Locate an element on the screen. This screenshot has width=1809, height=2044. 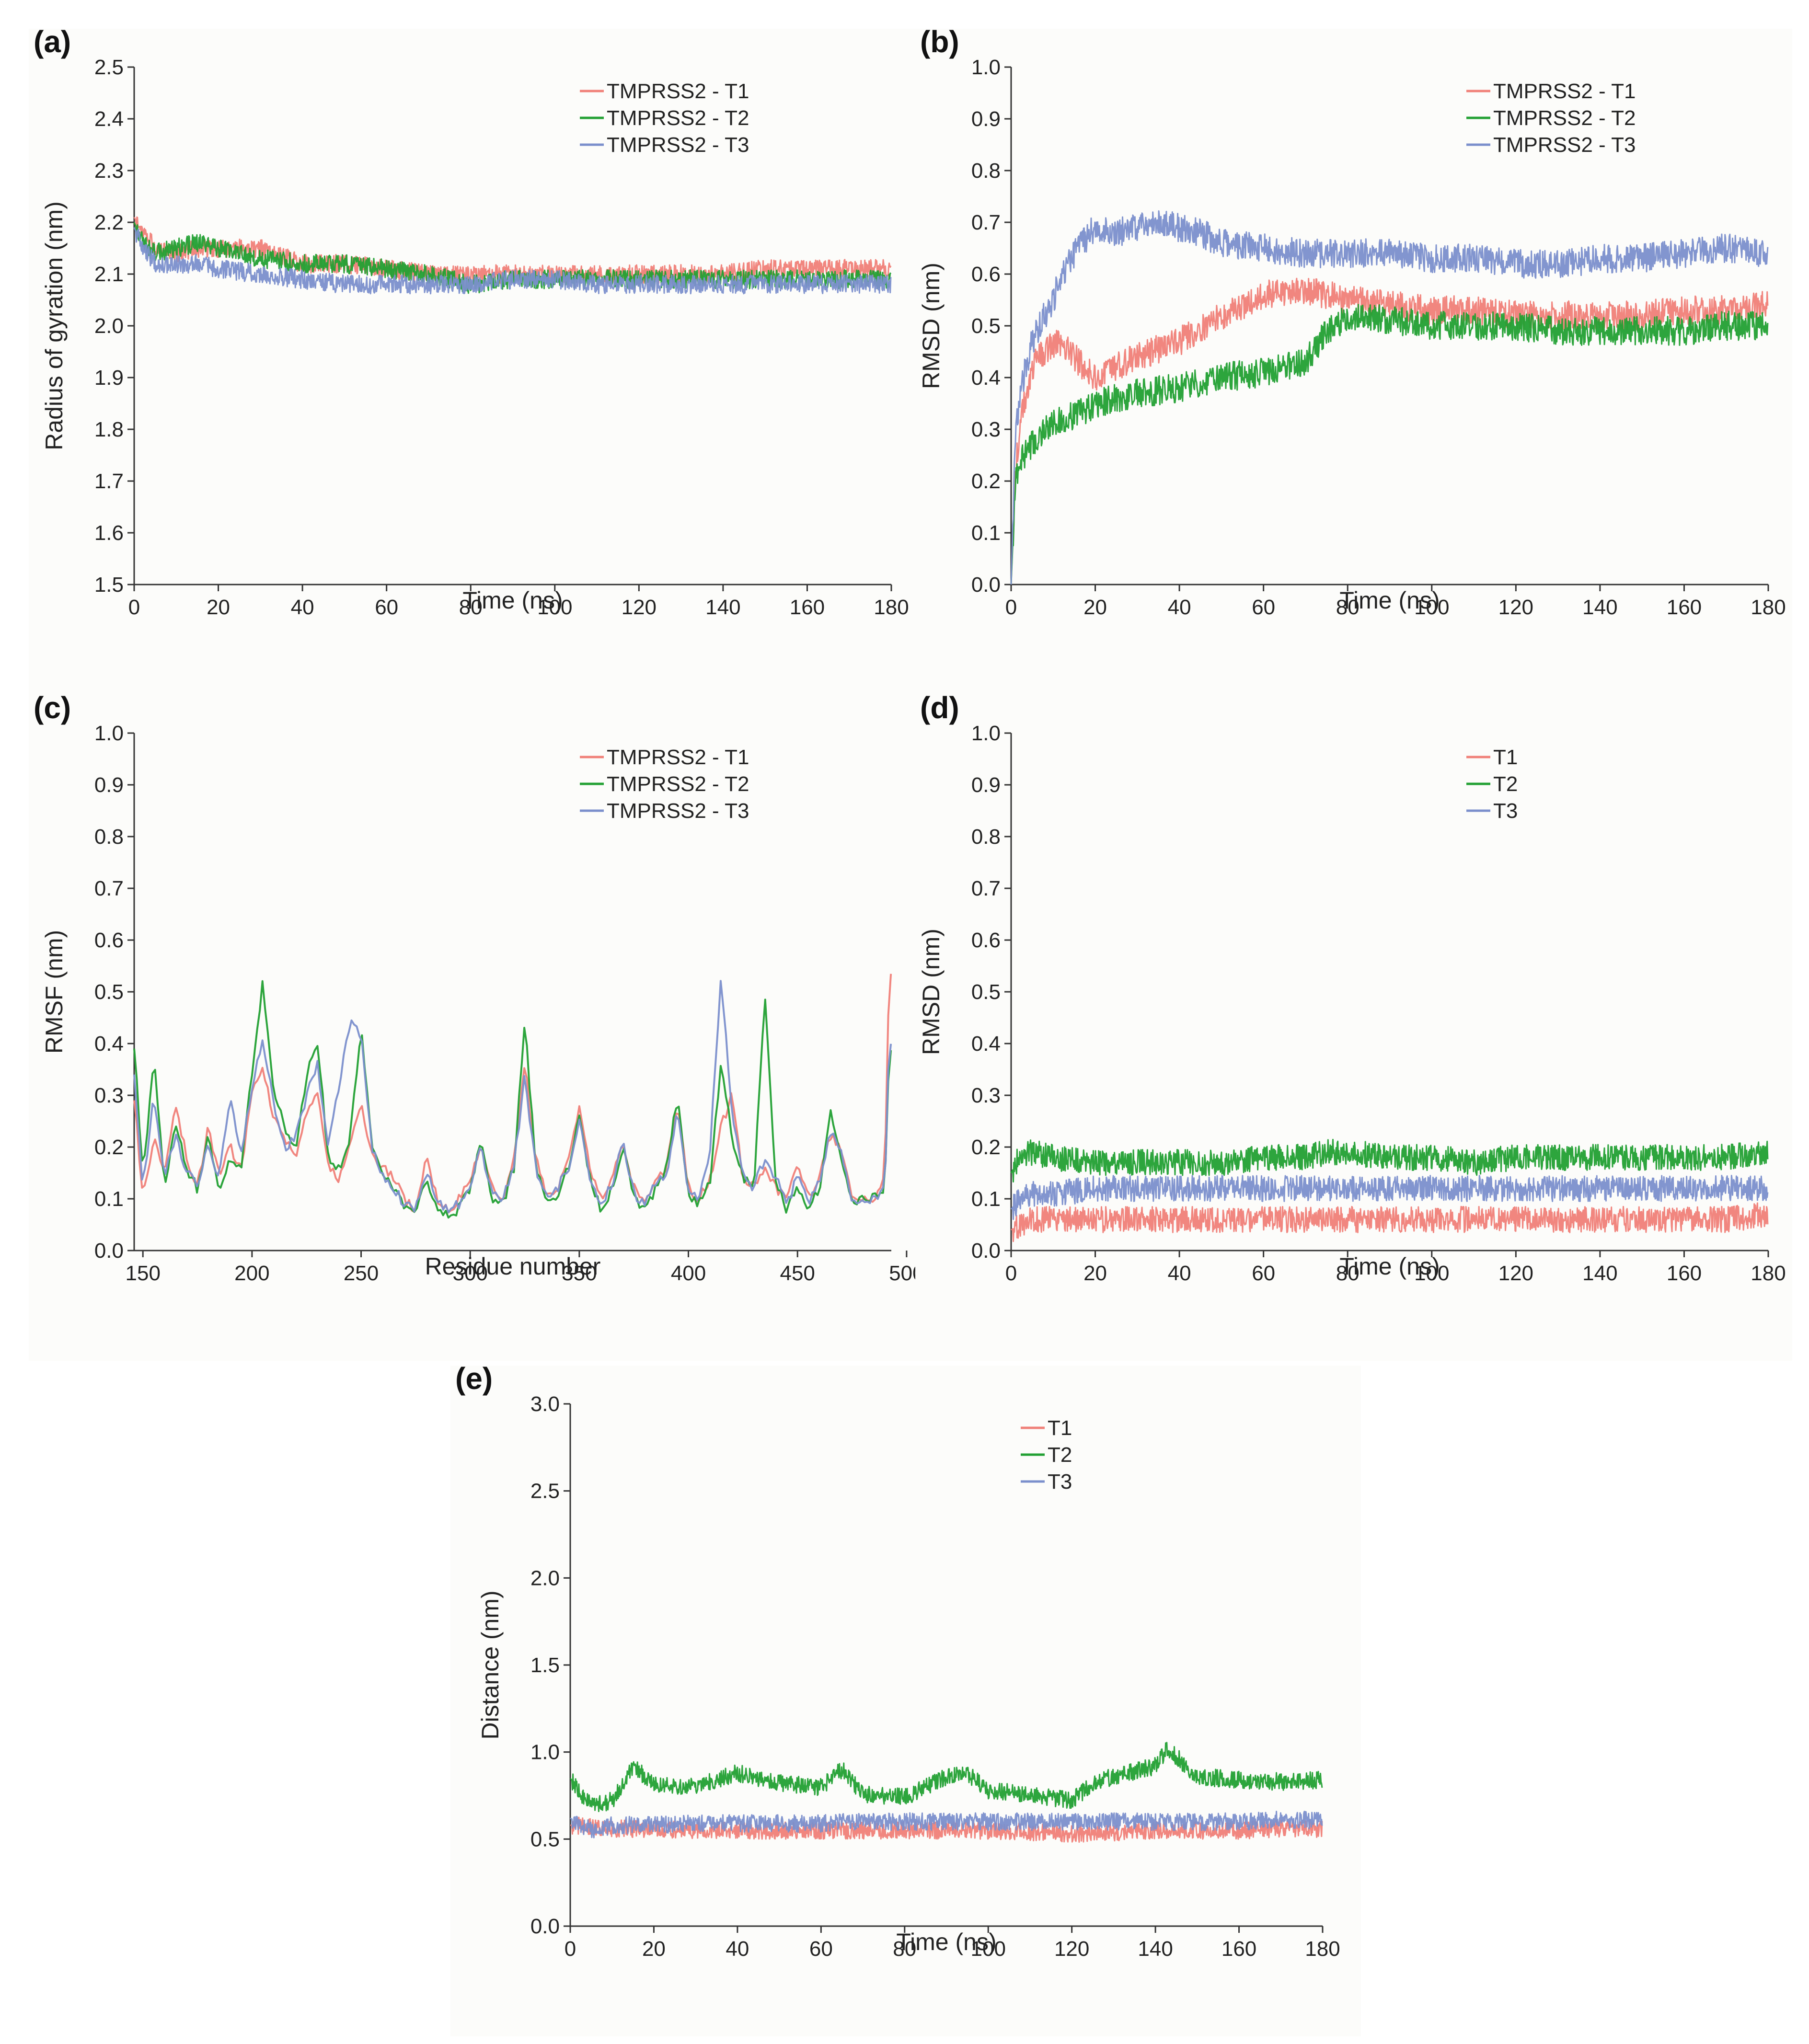
x-tick-label: 150 is located at coordinates (144, 1273).